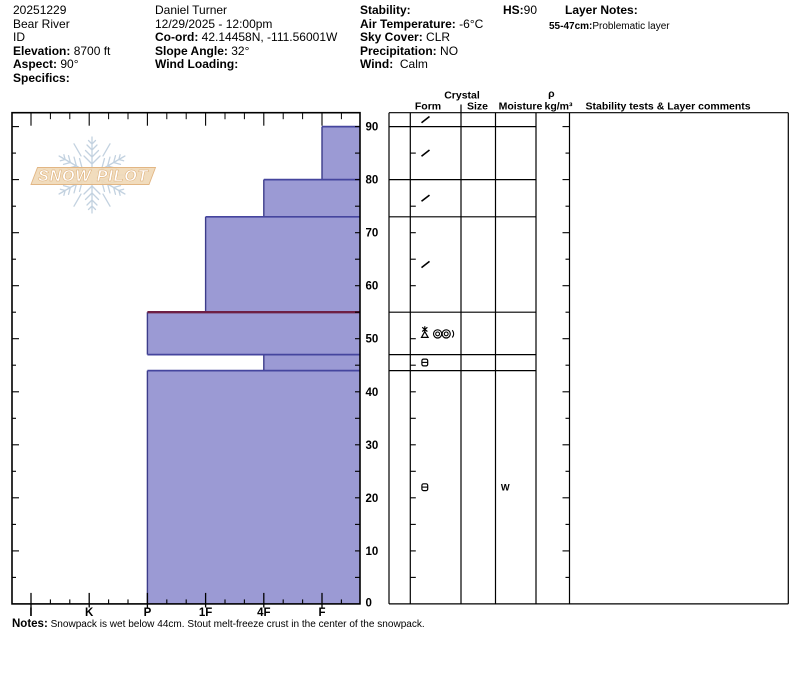 The height and width of the screenshot is (676, 800). Describe the element at coordinates (89, 613) in the screenshot. I see `svg-text: K` at that location.